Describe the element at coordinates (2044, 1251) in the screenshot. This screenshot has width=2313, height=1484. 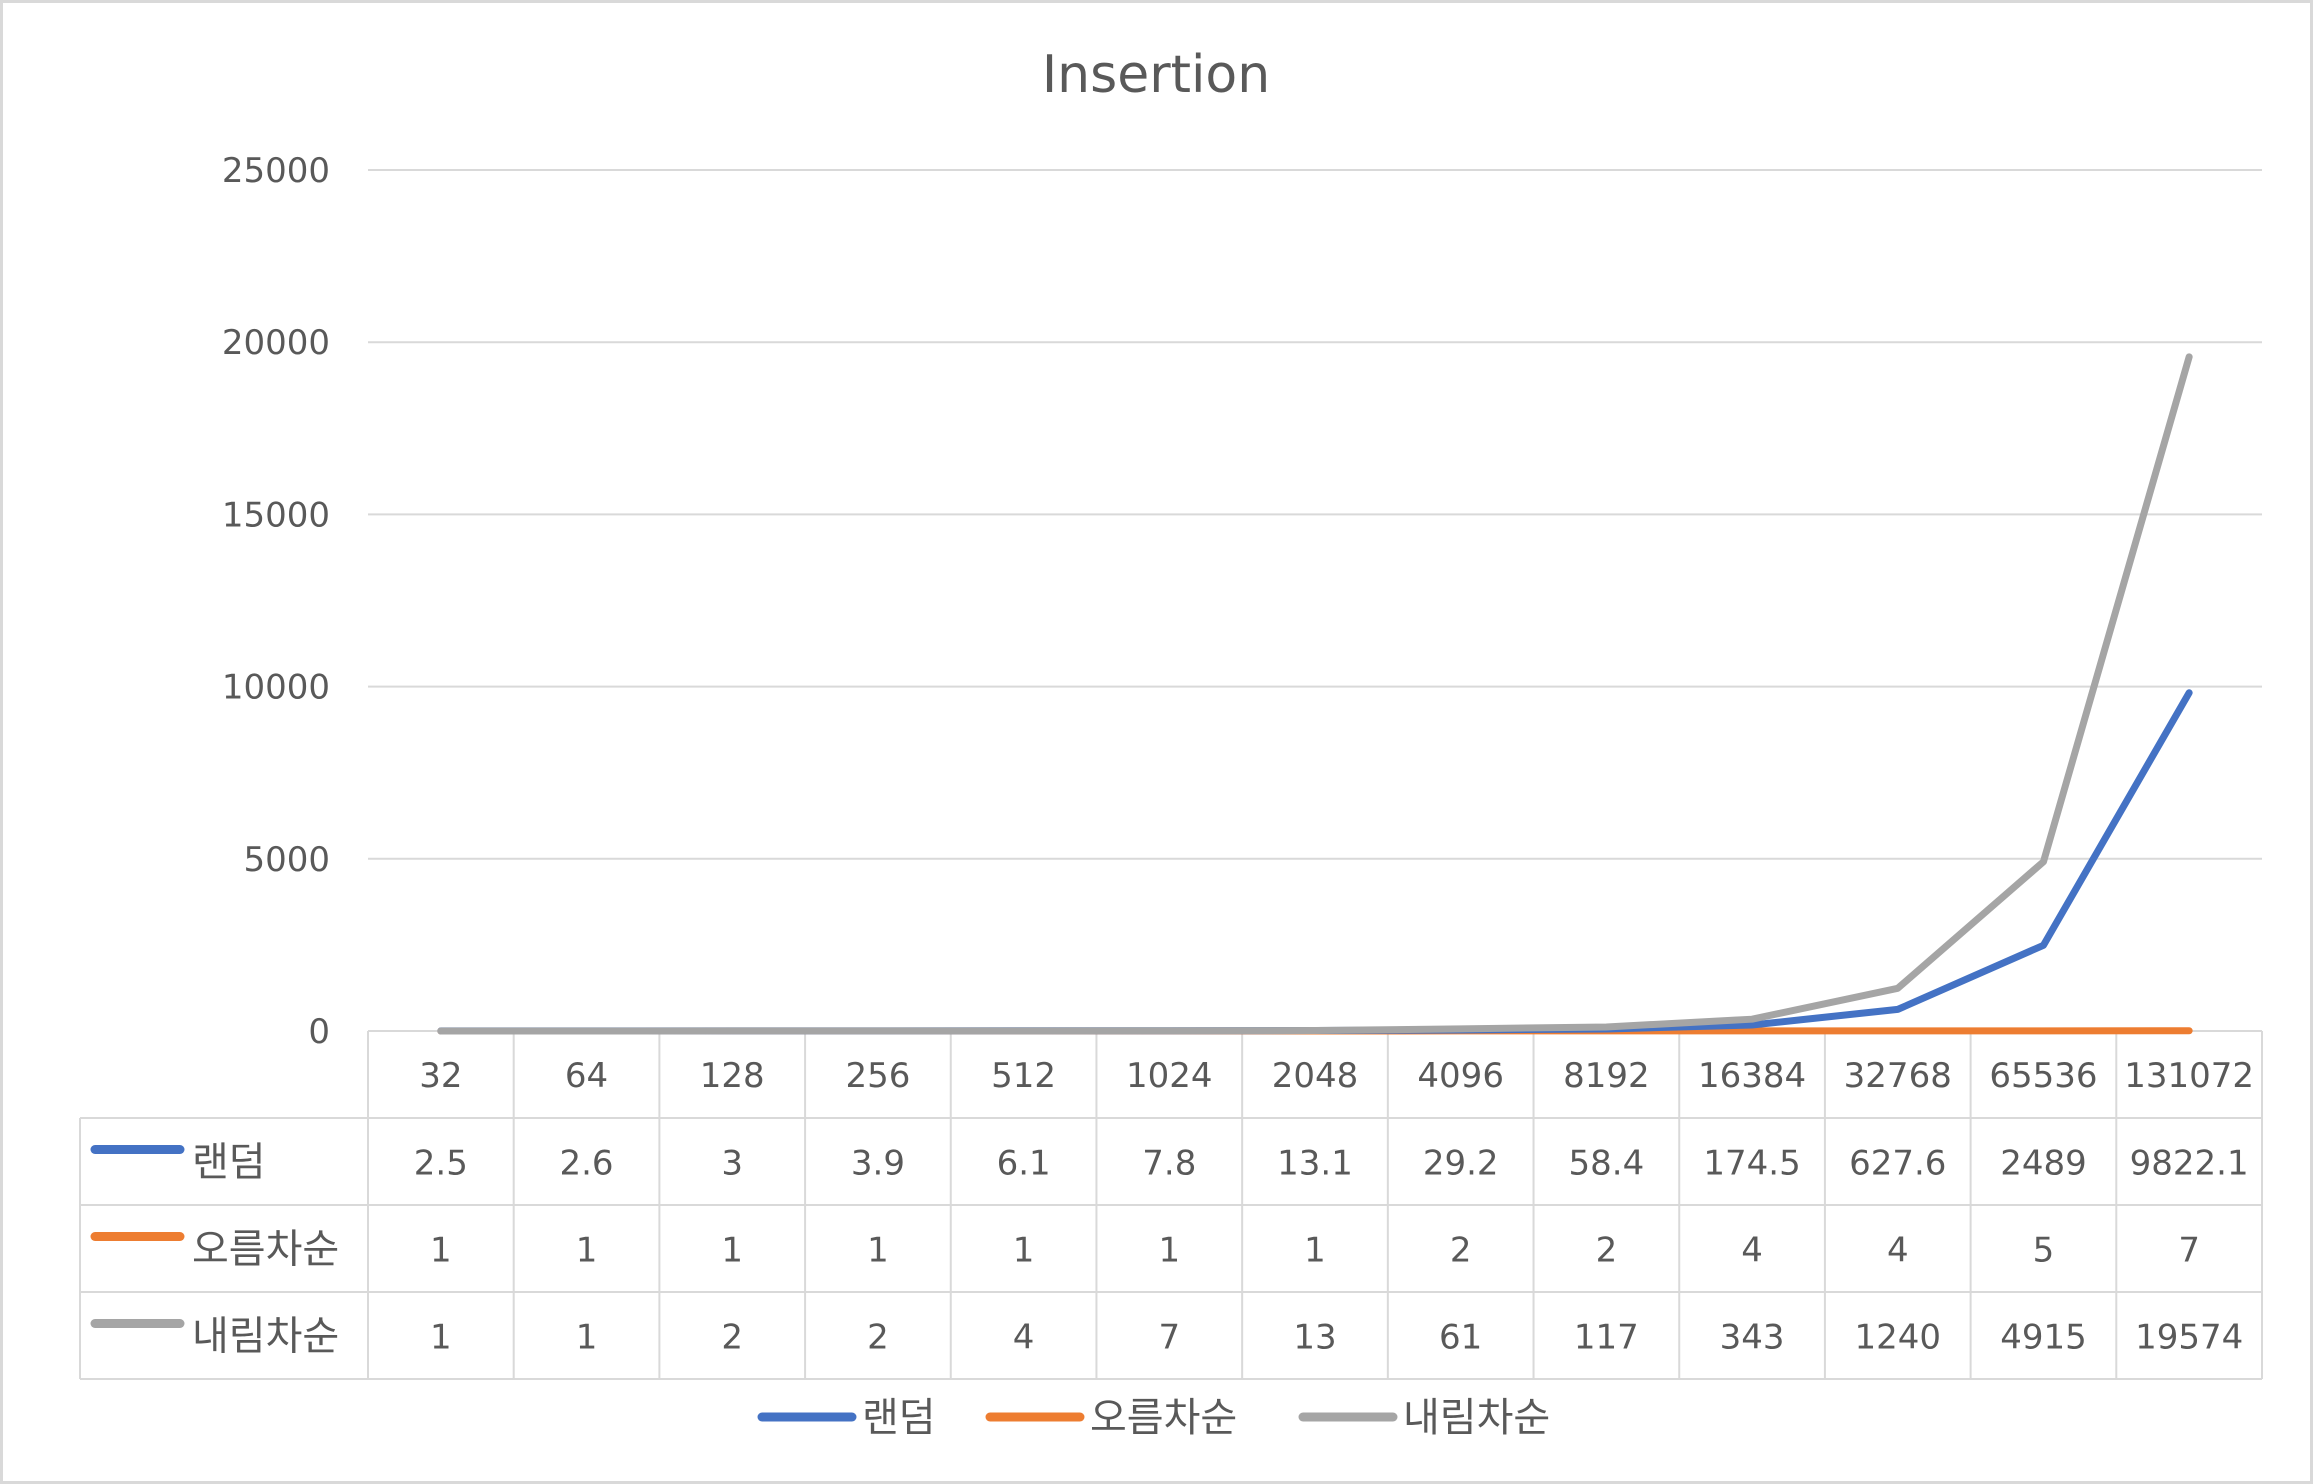
I see `series-2-table-value: 5` at that location.